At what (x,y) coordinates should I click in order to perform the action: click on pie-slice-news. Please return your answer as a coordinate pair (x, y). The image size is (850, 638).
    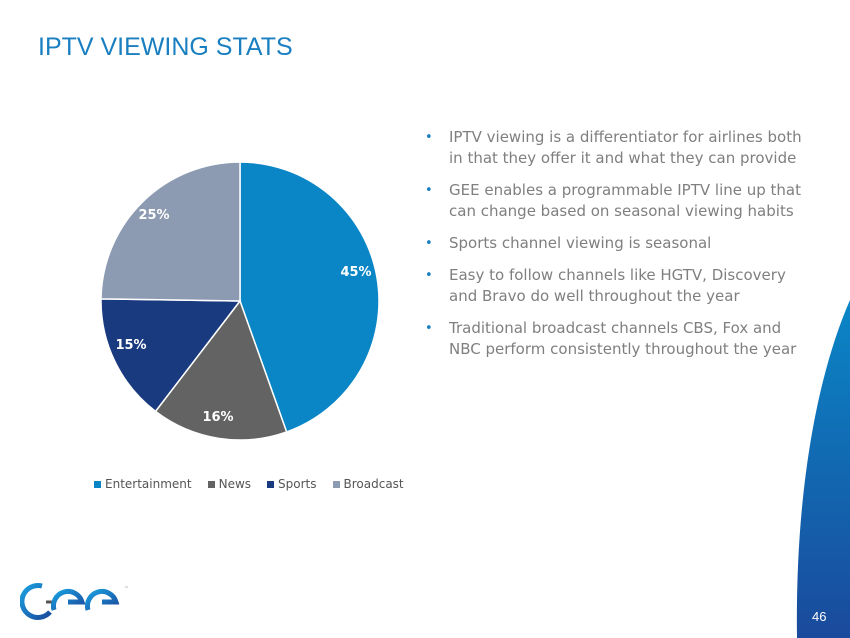
    Looking at the image, I should click on (221, 370).